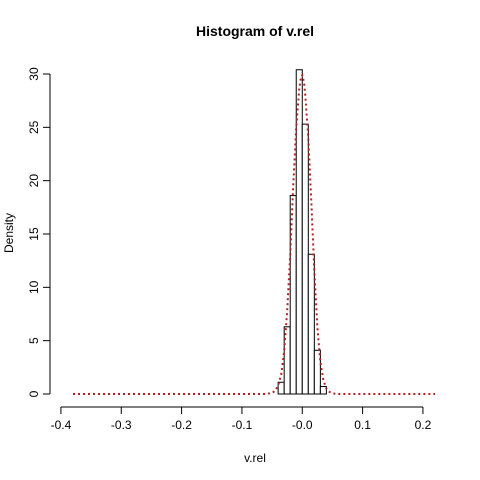 The width and height of the screenshot is (480, 480). I want to click on x-tick-label: -0.4, so click(61, 425).